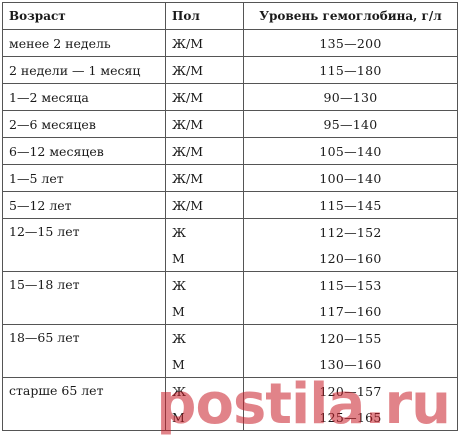 Image resolution: width=460 pixels, height=439 pixels. I want to click on table-row: 2 недели — 1 месяц Ж/М 115—180, so click(230, 70).